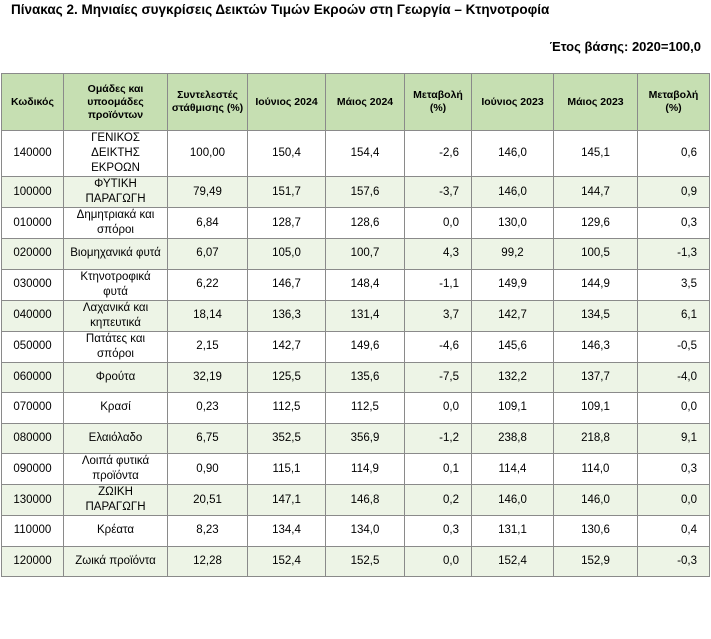 The image size is (711, 639). Describe the element at coordinates (673, 284) in the screenshot. I see `cell-change-2023: 3,5` at that location.